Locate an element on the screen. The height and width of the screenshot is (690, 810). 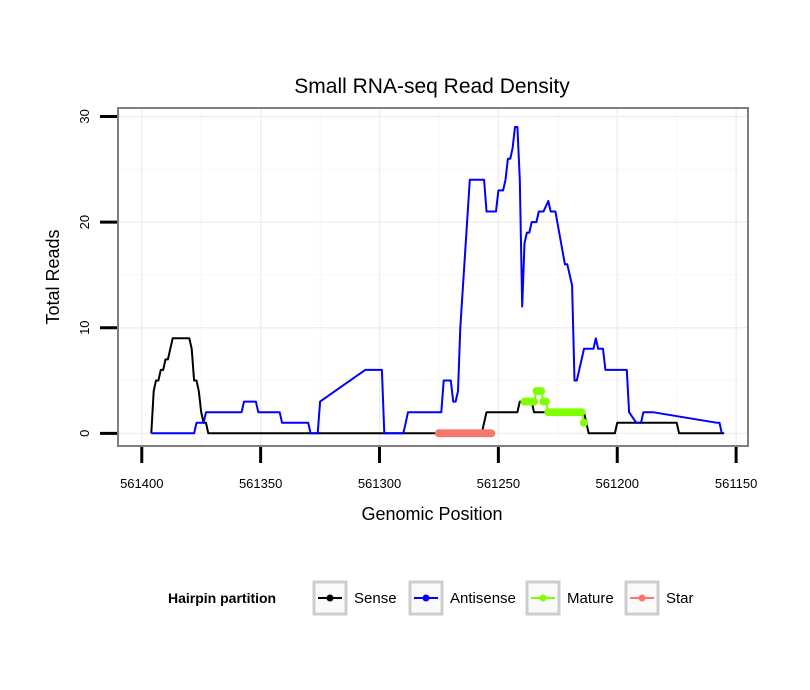
y-tick-label: 20 is located at coordinates (84, 222).